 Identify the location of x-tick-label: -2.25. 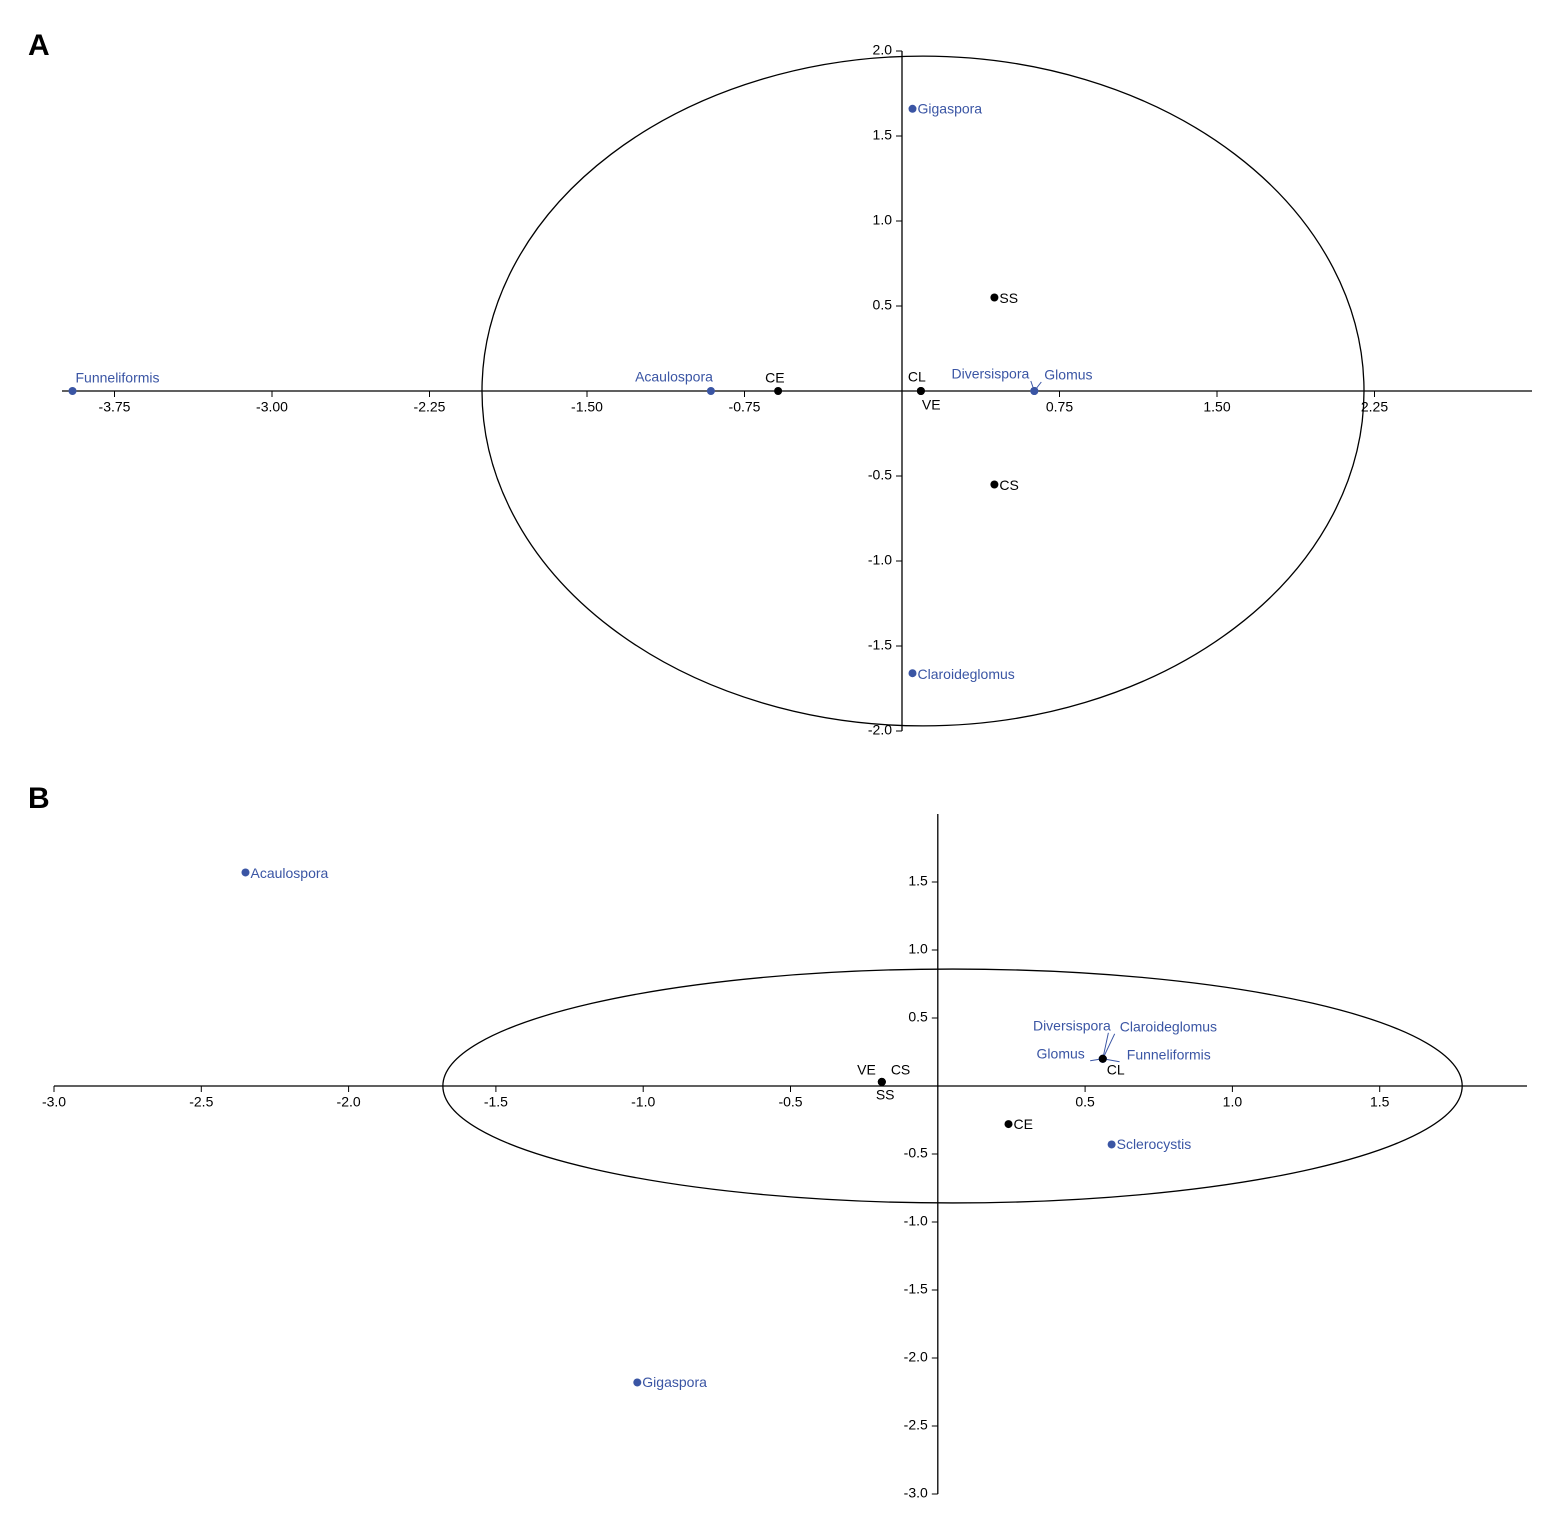
(430, 407).